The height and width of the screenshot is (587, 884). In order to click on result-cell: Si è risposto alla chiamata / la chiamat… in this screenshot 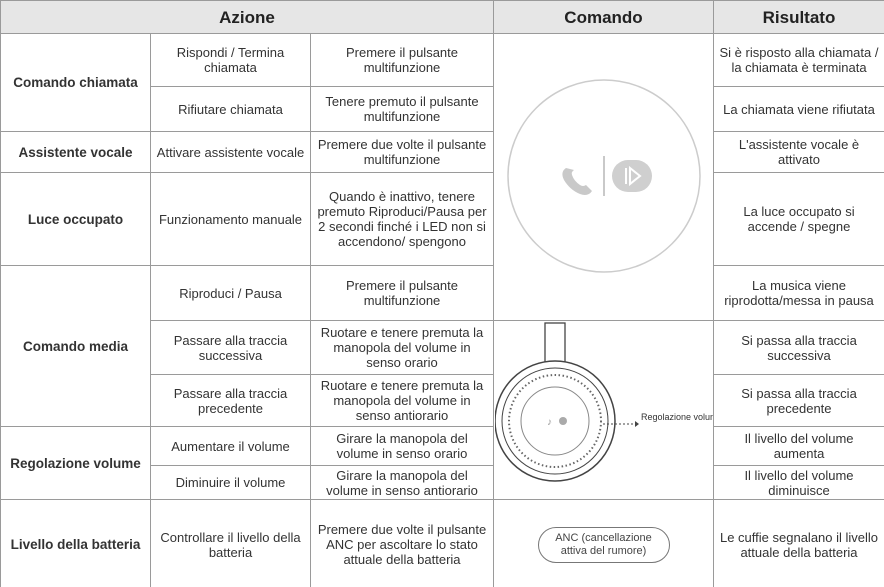, I will do `click(798, 60)`.